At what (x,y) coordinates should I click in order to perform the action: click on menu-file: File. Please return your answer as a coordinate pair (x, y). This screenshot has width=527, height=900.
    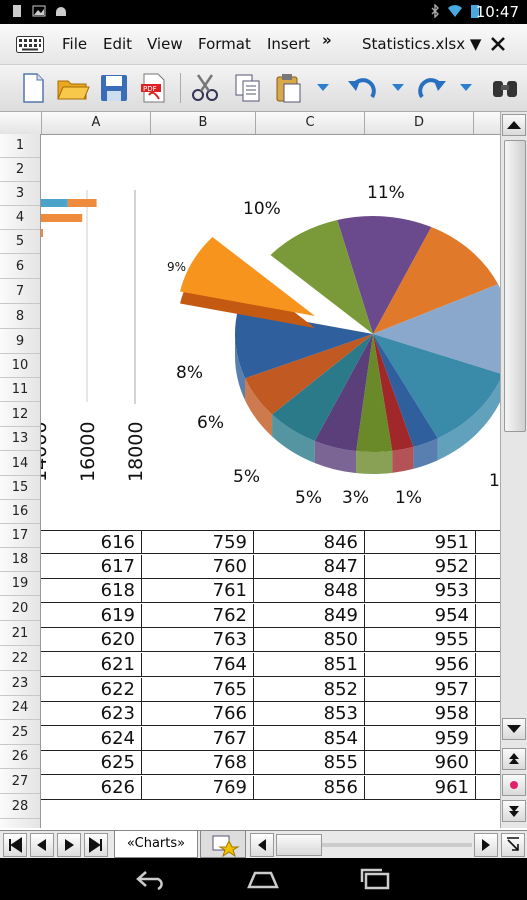
    Looking at the image, I should click on (75, 44).